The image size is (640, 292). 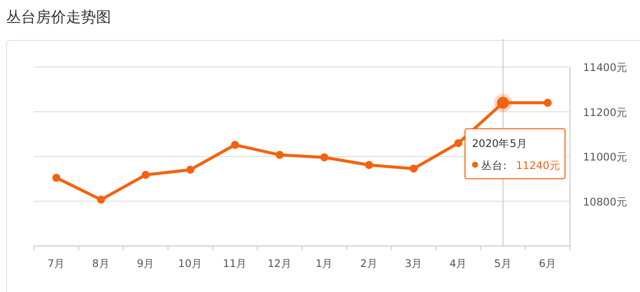 What do you see at coordinates (503, 264) in the screenshot?
I see `x-tick-label: 5月` at bounding box center [503, 264].